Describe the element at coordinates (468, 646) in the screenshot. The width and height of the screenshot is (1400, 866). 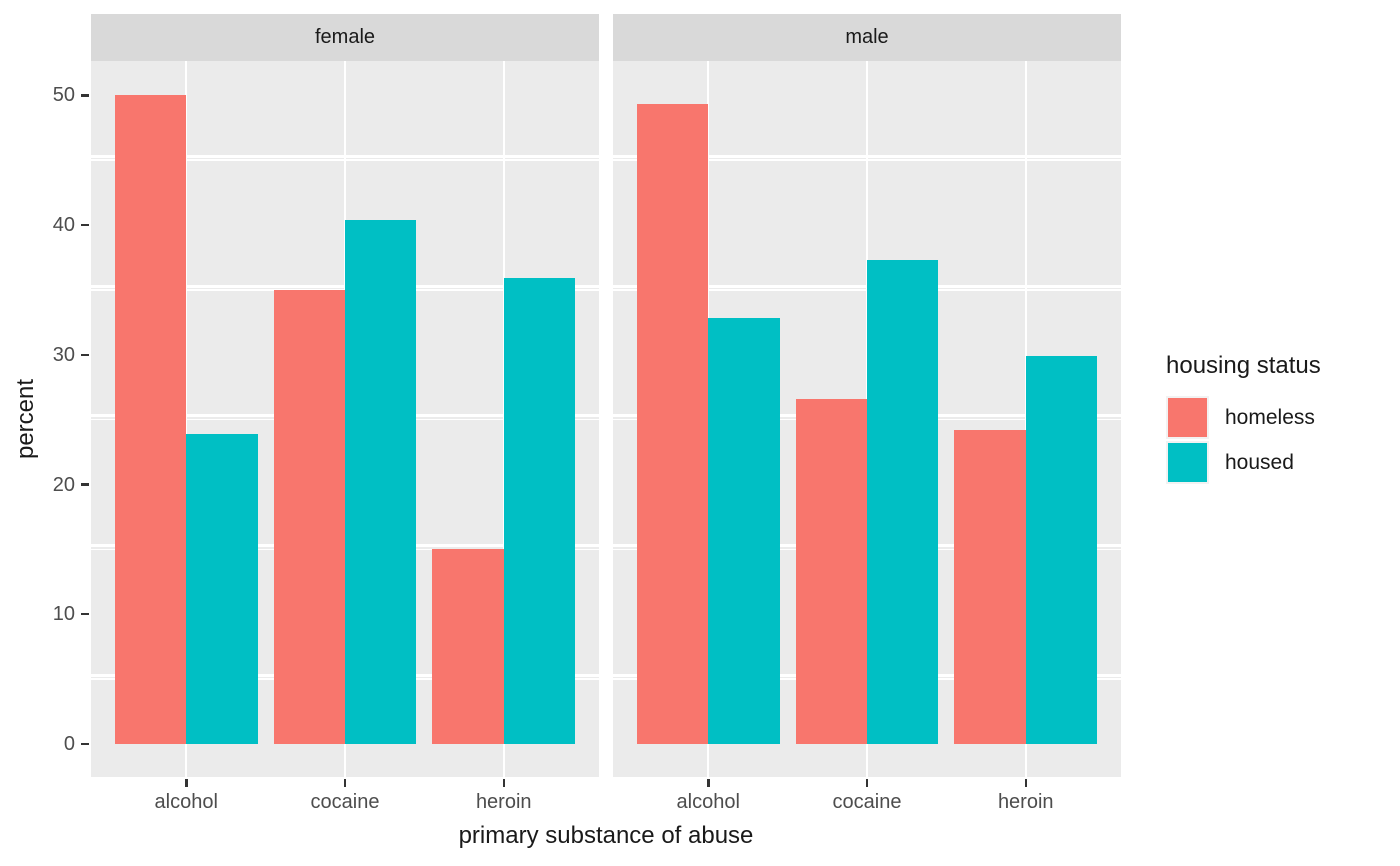
I see `bar-female-heroin-homeless` at that location.